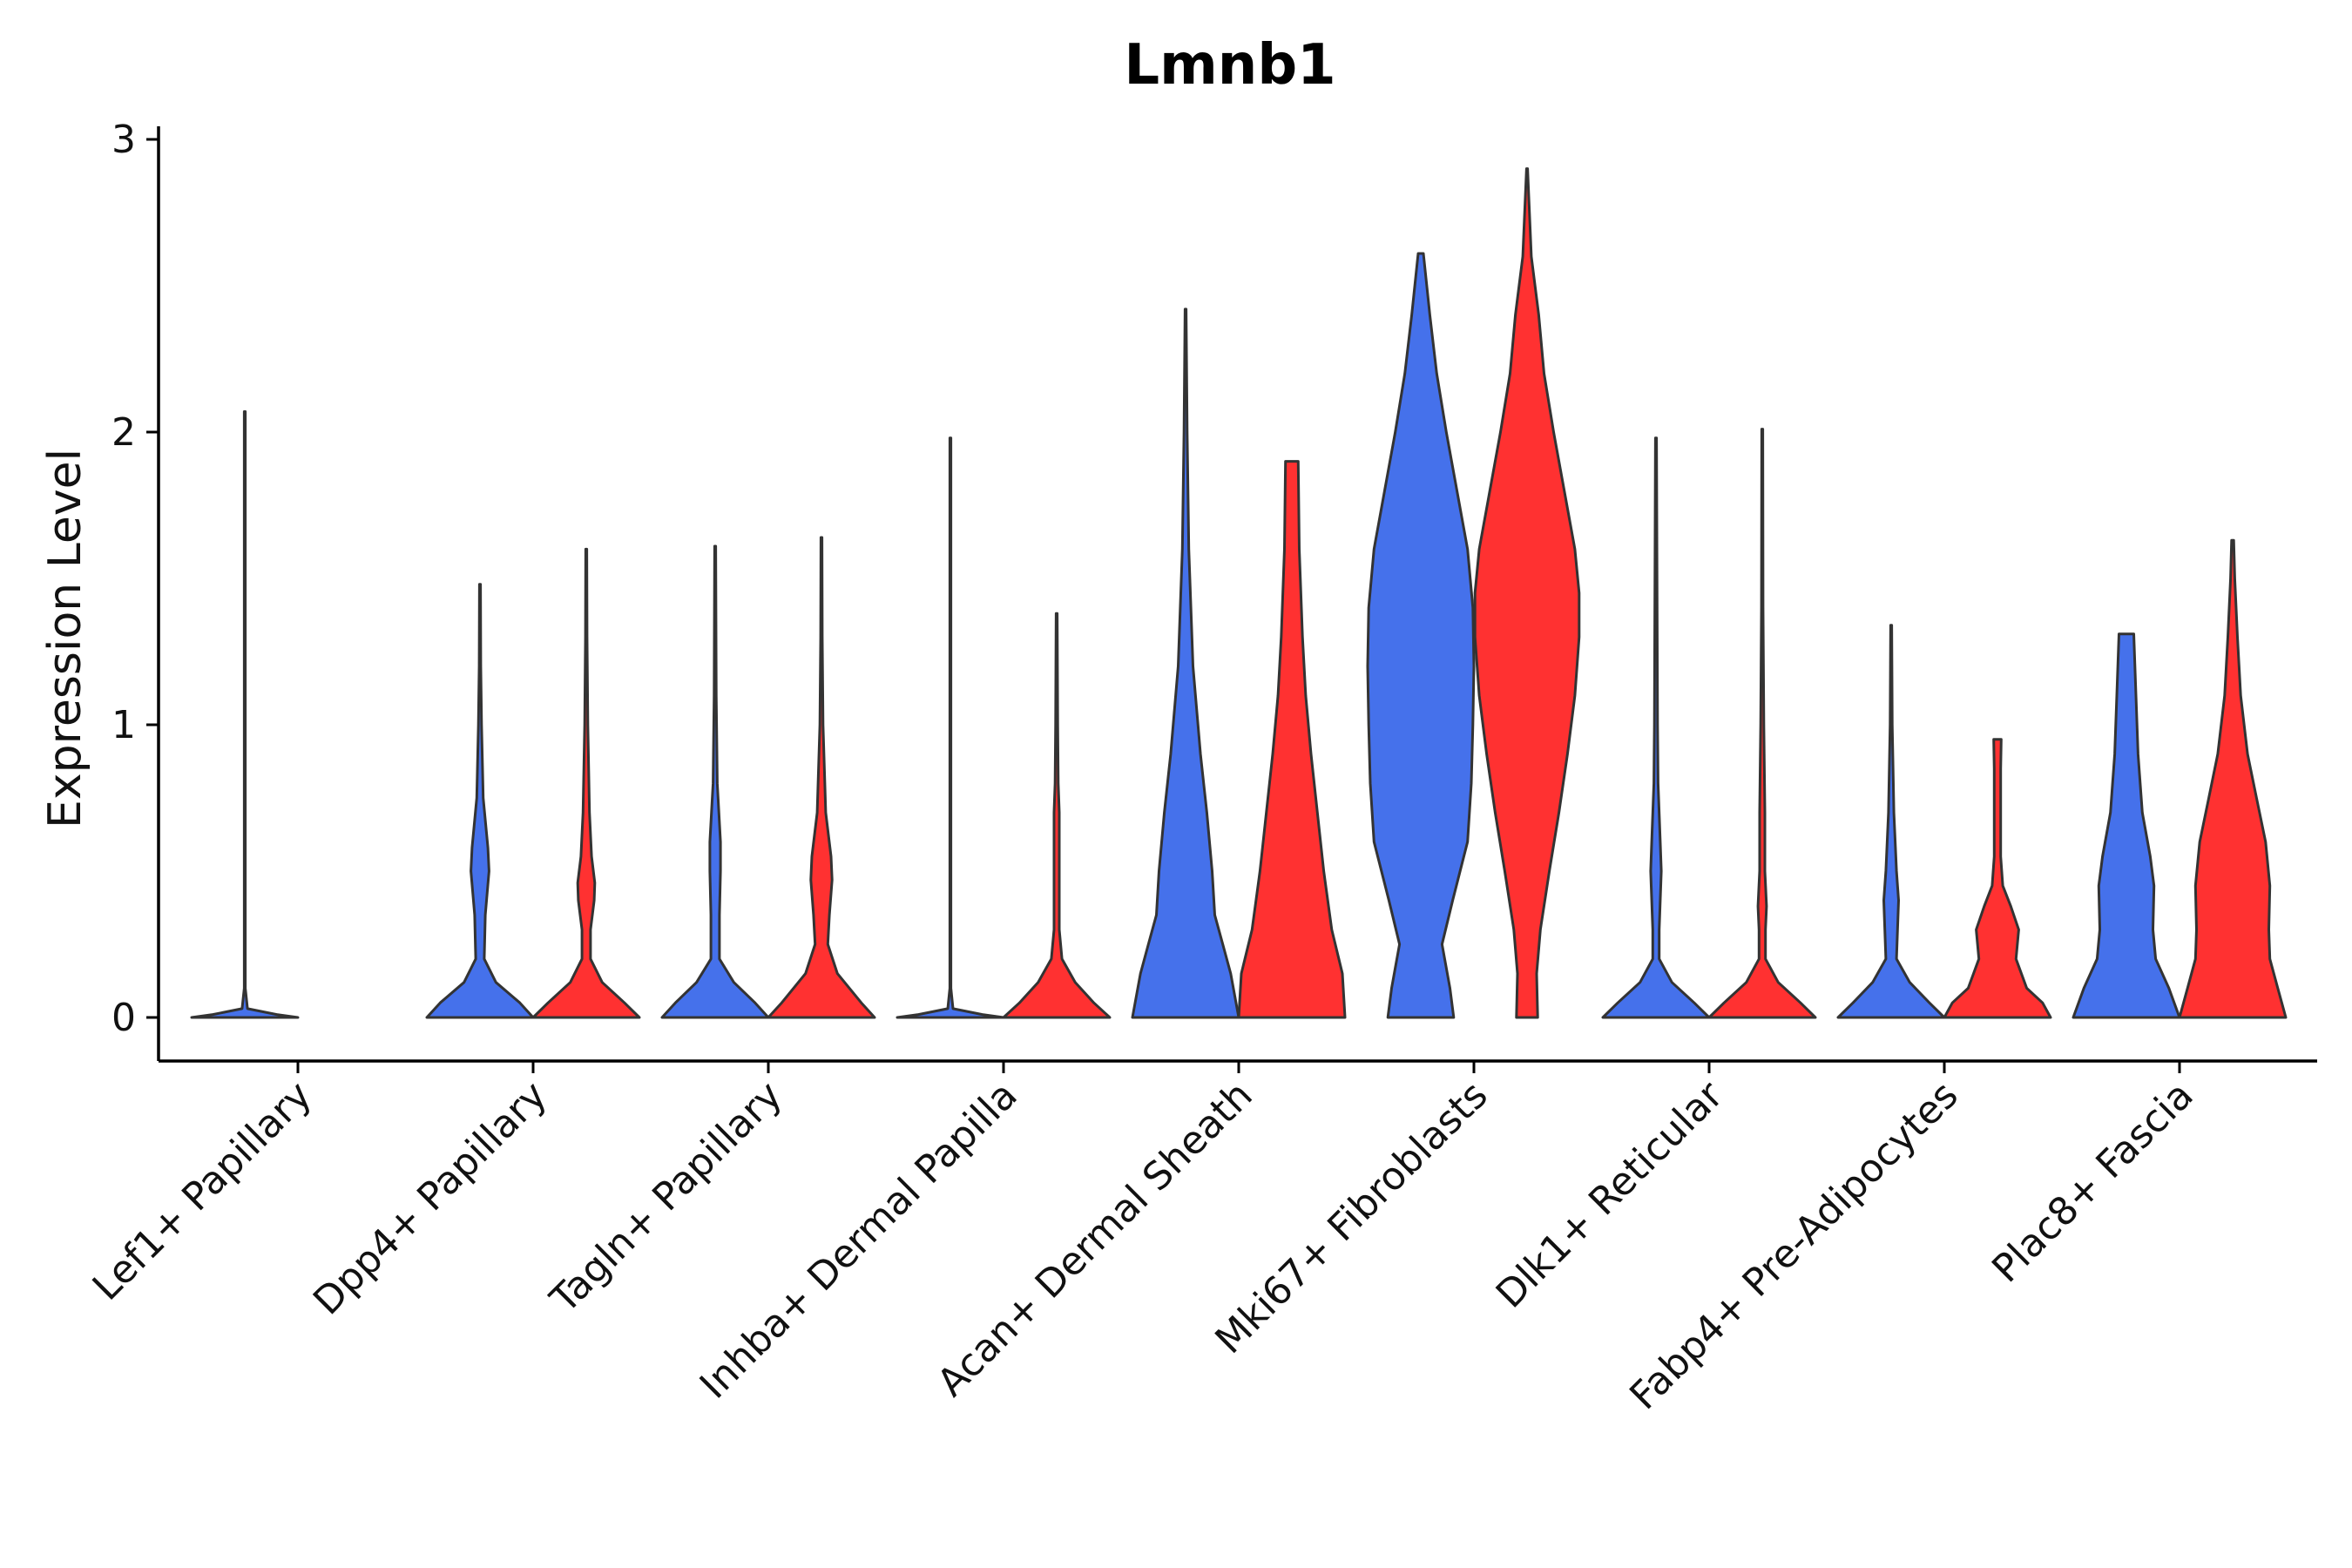 This screenshot has width=2352, height=1568. Describe the element at coordinates (1421, 635) in the screenshot. I see `violin-mki67-fibroblasts-blue` at that location.